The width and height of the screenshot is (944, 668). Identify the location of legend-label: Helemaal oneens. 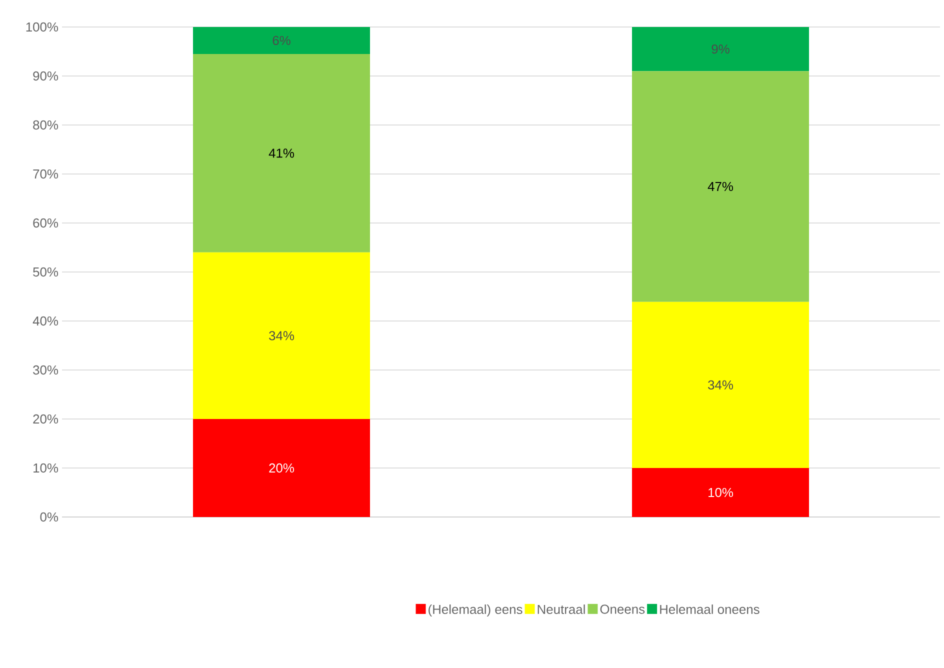
(710, 609).